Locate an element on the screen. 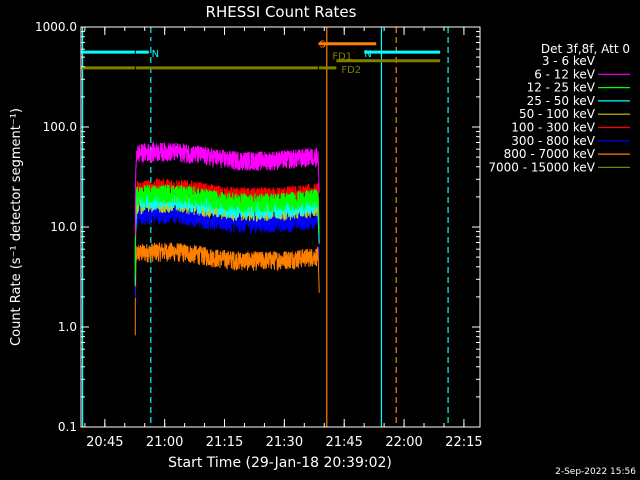 The height and width of the screenshot is (480, 640). legend-entry-label: 7000 - 15000 keV is located at coordinates (541, 167).